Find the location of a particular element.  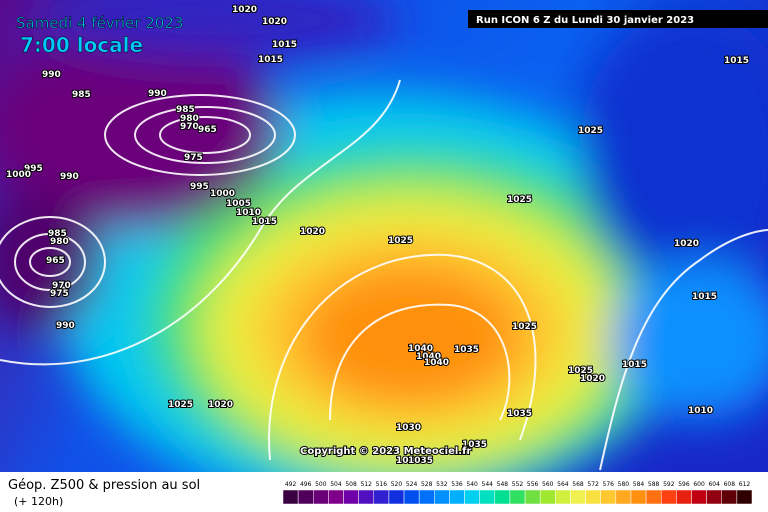

isobar-label: 970 is located at coordinates (61, 286).